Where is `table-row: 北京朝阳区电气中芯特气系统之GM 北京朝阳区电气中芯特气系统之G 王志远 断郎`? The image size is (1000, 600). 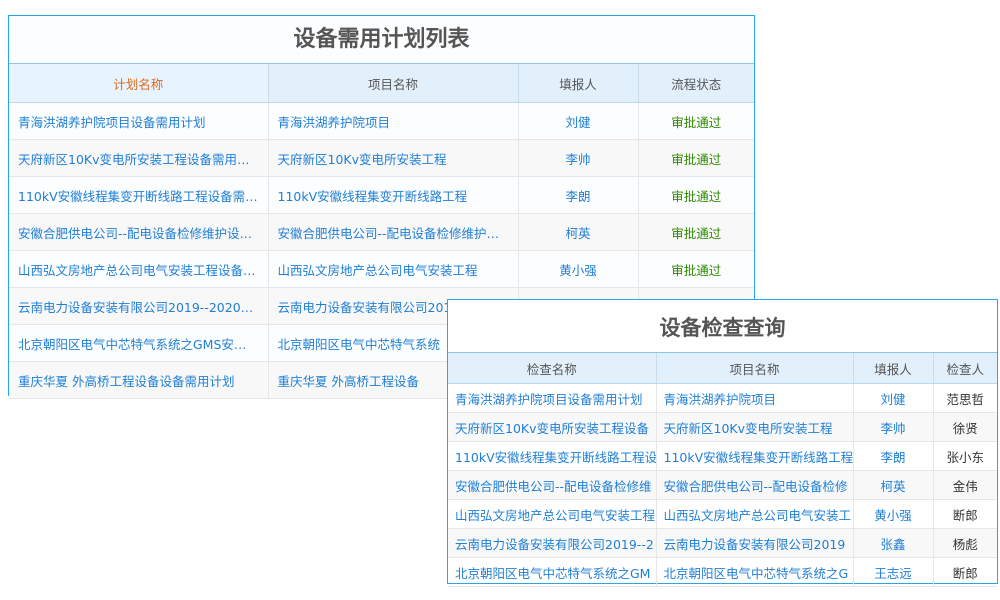
table-row: 北京朝阳区电气中芯特气系统之GM 北京朝阳区电气中芯特气系统之G 王志远 断郎 is located at coordinates (722, 572).